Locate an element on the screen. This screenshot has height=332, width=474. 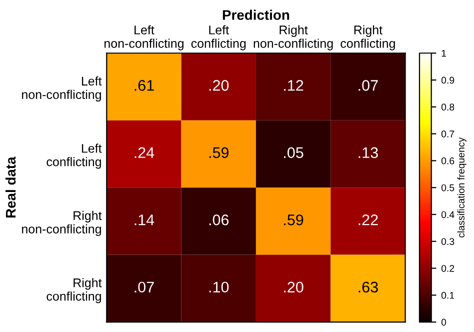
color-bar-label: 0.8 is located at coordinates (447, 107).